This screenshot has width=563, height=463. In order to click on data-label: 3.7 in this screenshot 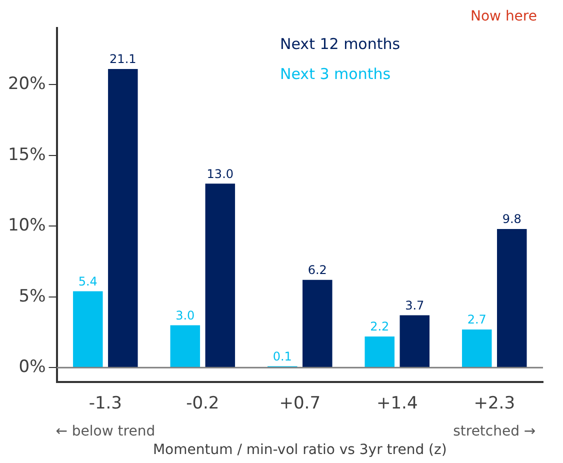, I will do `click(414, 305)`.